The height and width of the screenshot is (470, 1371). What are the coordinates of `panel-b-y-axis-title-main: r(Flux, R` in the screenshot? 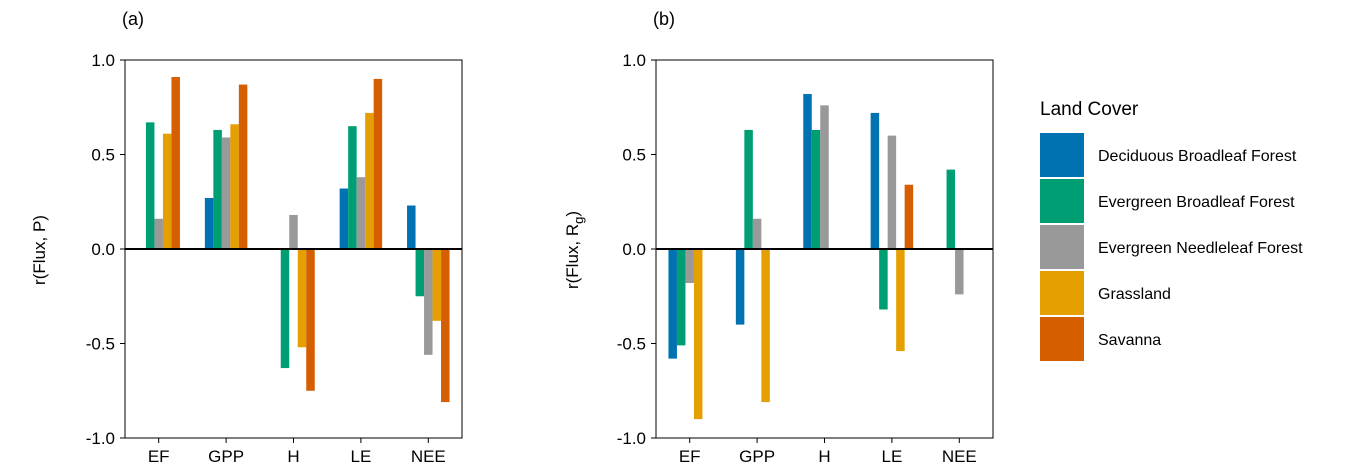 It's located at (572, 256).